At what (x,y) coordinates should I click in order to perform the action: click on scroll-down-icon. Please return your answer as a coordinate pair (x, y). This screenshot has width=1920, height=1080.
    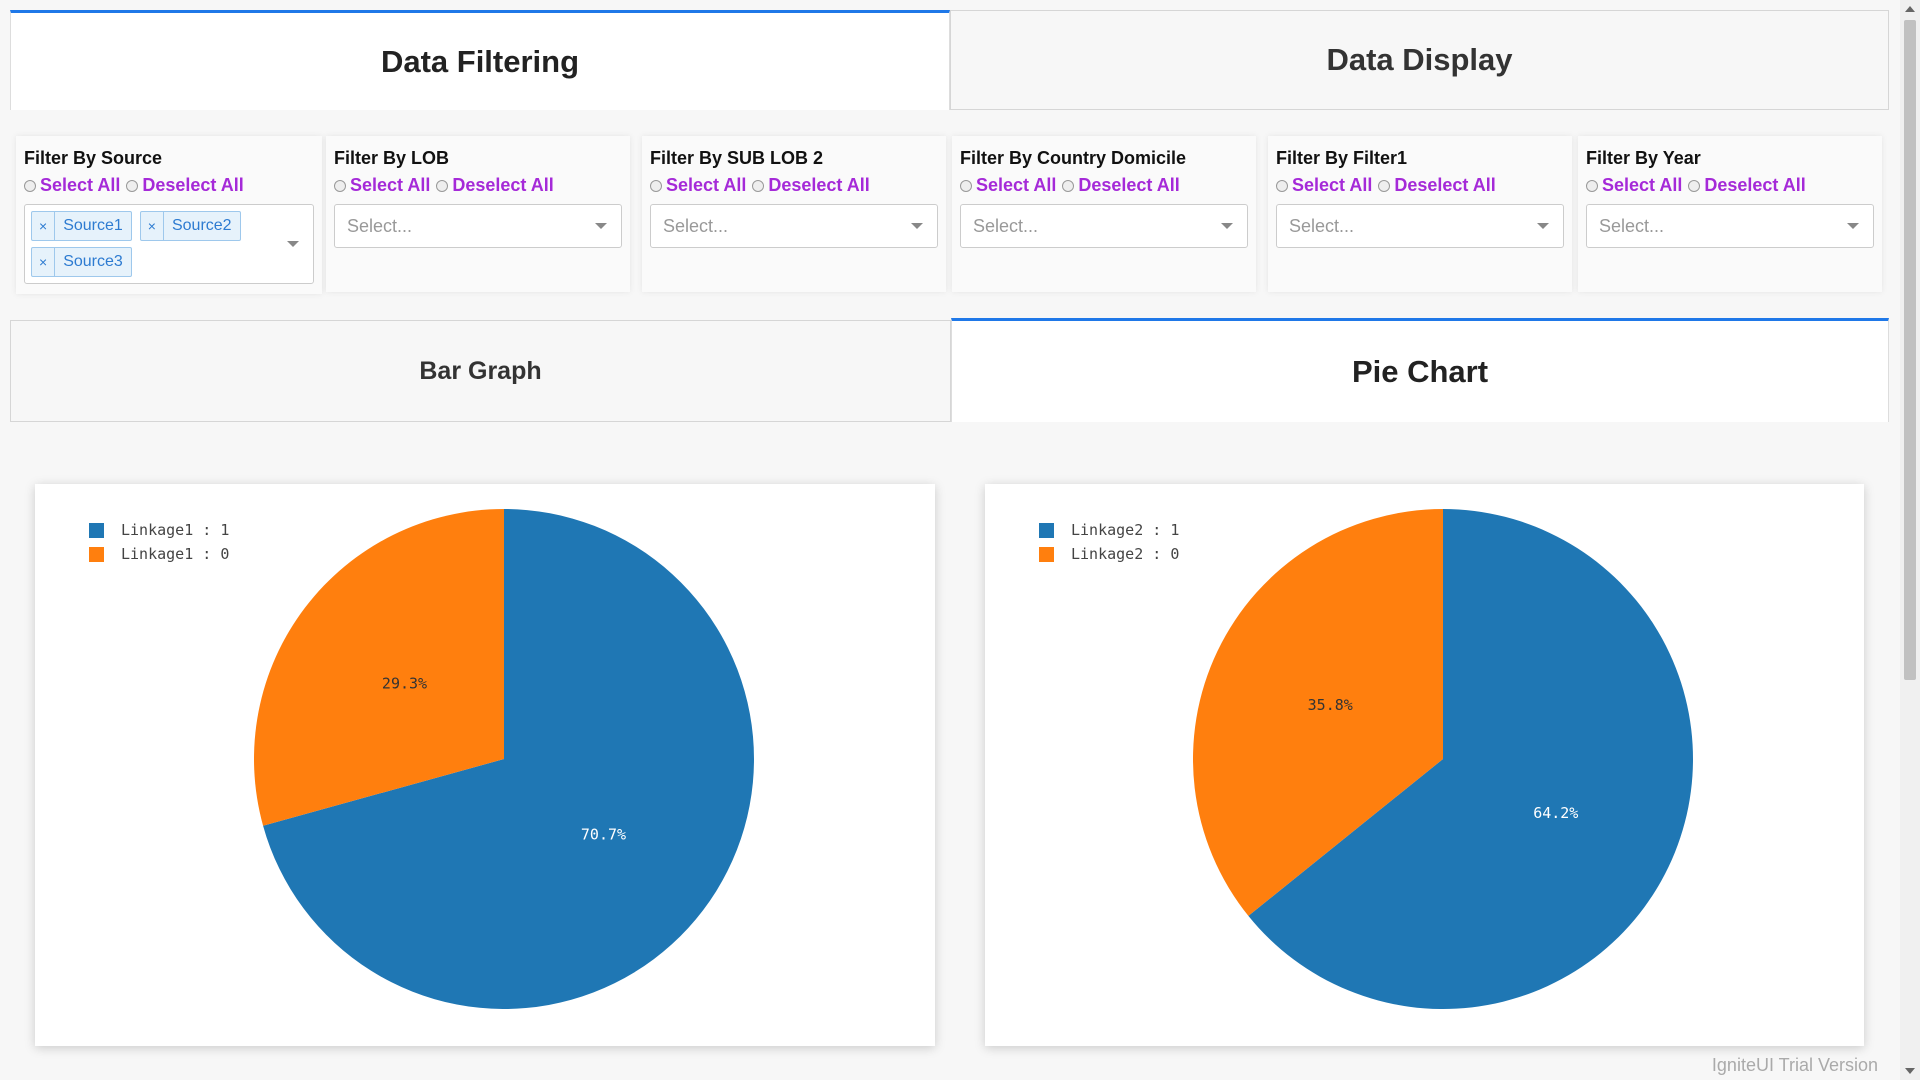
    Looking at the image, I should click on (1910, 1071).